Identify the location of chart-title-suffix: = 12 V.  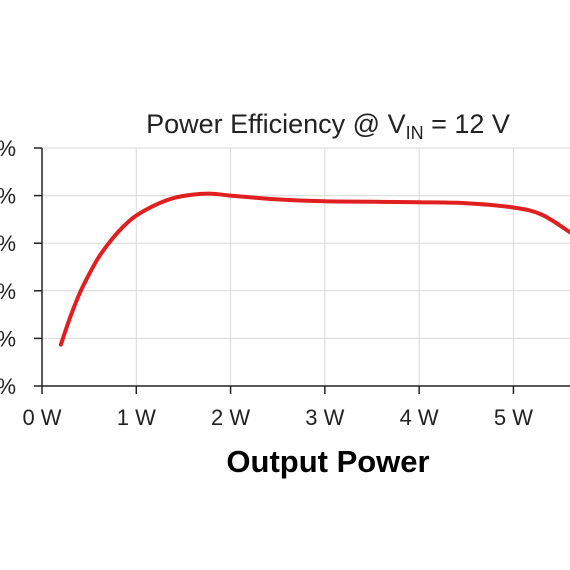
(467, 124).